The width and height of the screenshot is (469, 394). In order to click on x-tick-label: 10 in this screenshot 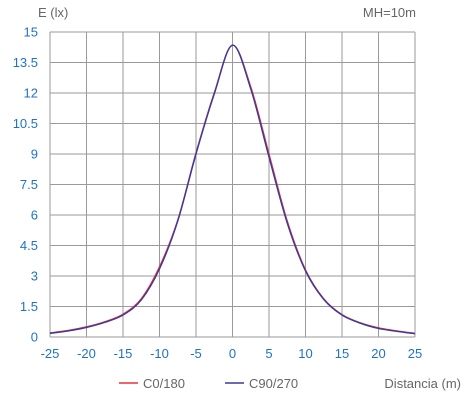, I will do `click(305, 353)`.